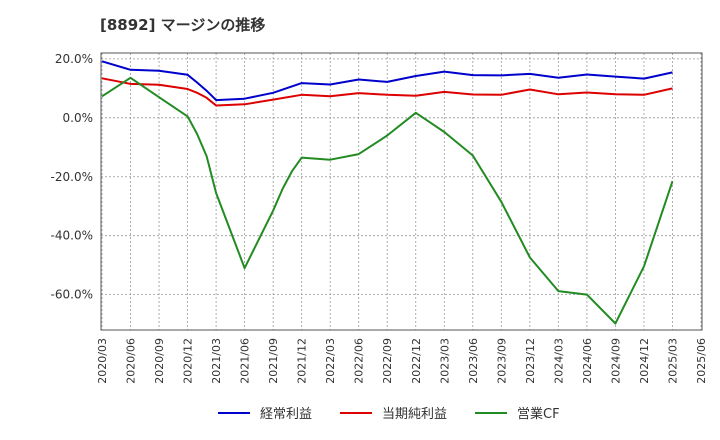  Describe the element at coordinates (587, 361) in the screenshot. I see `x-tick-label: 2024/06` at that location.